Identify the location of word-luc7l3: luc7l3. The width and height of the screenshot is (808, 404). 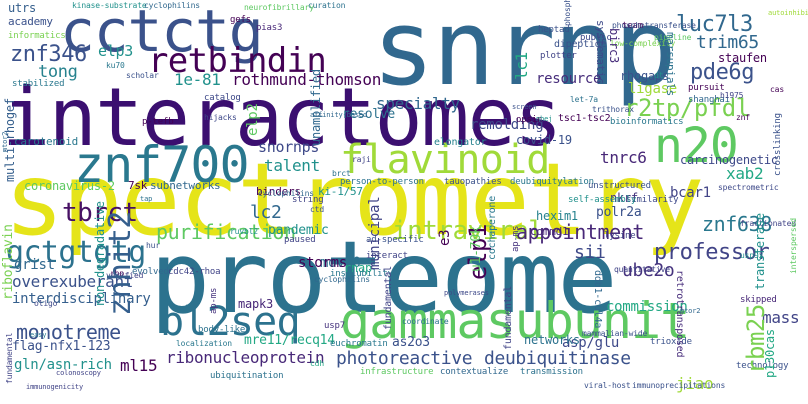
(714, 24).